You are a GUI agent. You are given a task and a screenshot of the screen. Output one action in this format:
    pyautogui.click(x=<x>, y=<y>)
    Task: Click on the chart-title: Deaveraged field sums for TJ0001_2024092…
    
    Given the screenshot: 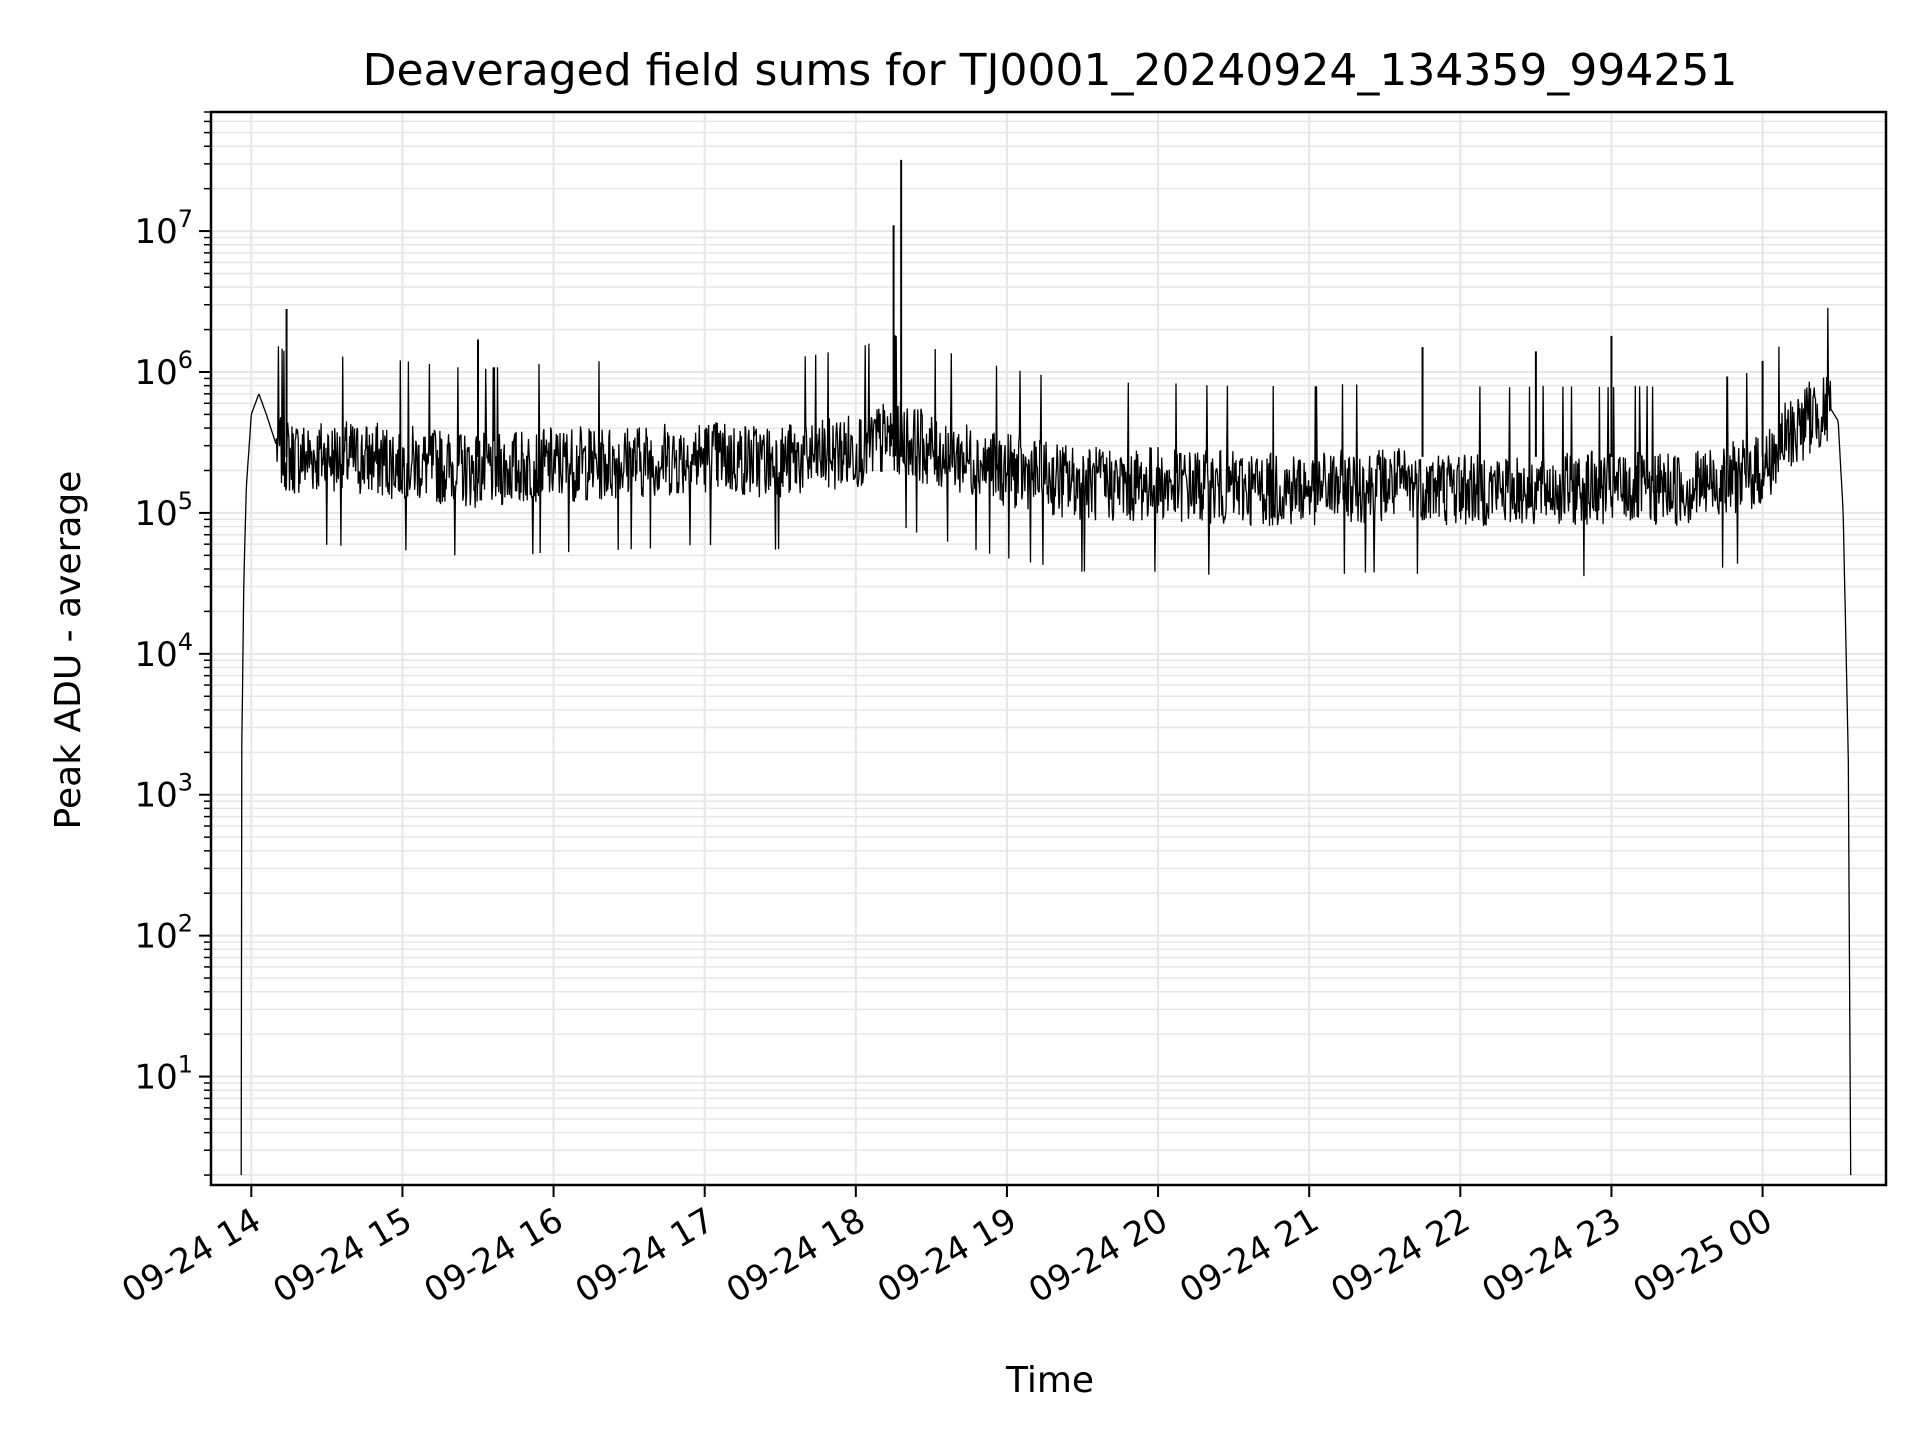 What is the action you would take?
    pyautogui.click(x=1050, y=70)
    